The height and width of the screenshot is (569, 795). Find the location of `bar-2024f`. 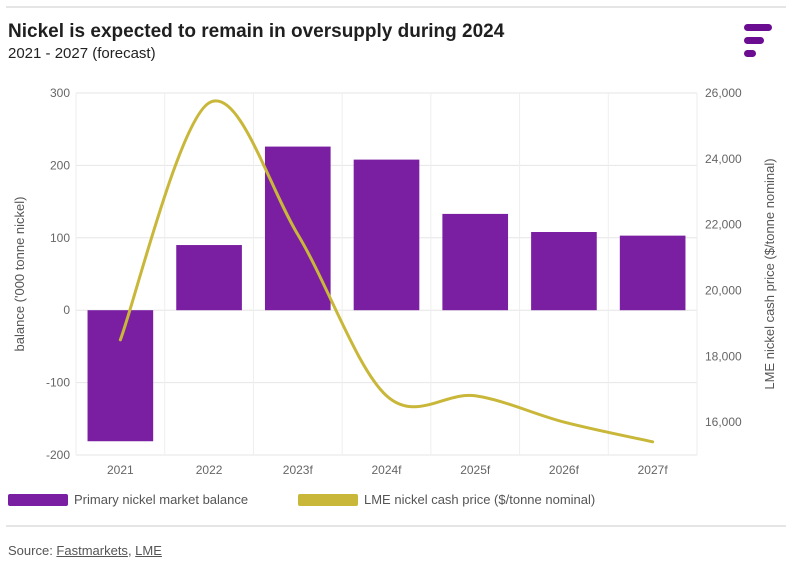

bar-2024f is located at coordinates (386, 235).